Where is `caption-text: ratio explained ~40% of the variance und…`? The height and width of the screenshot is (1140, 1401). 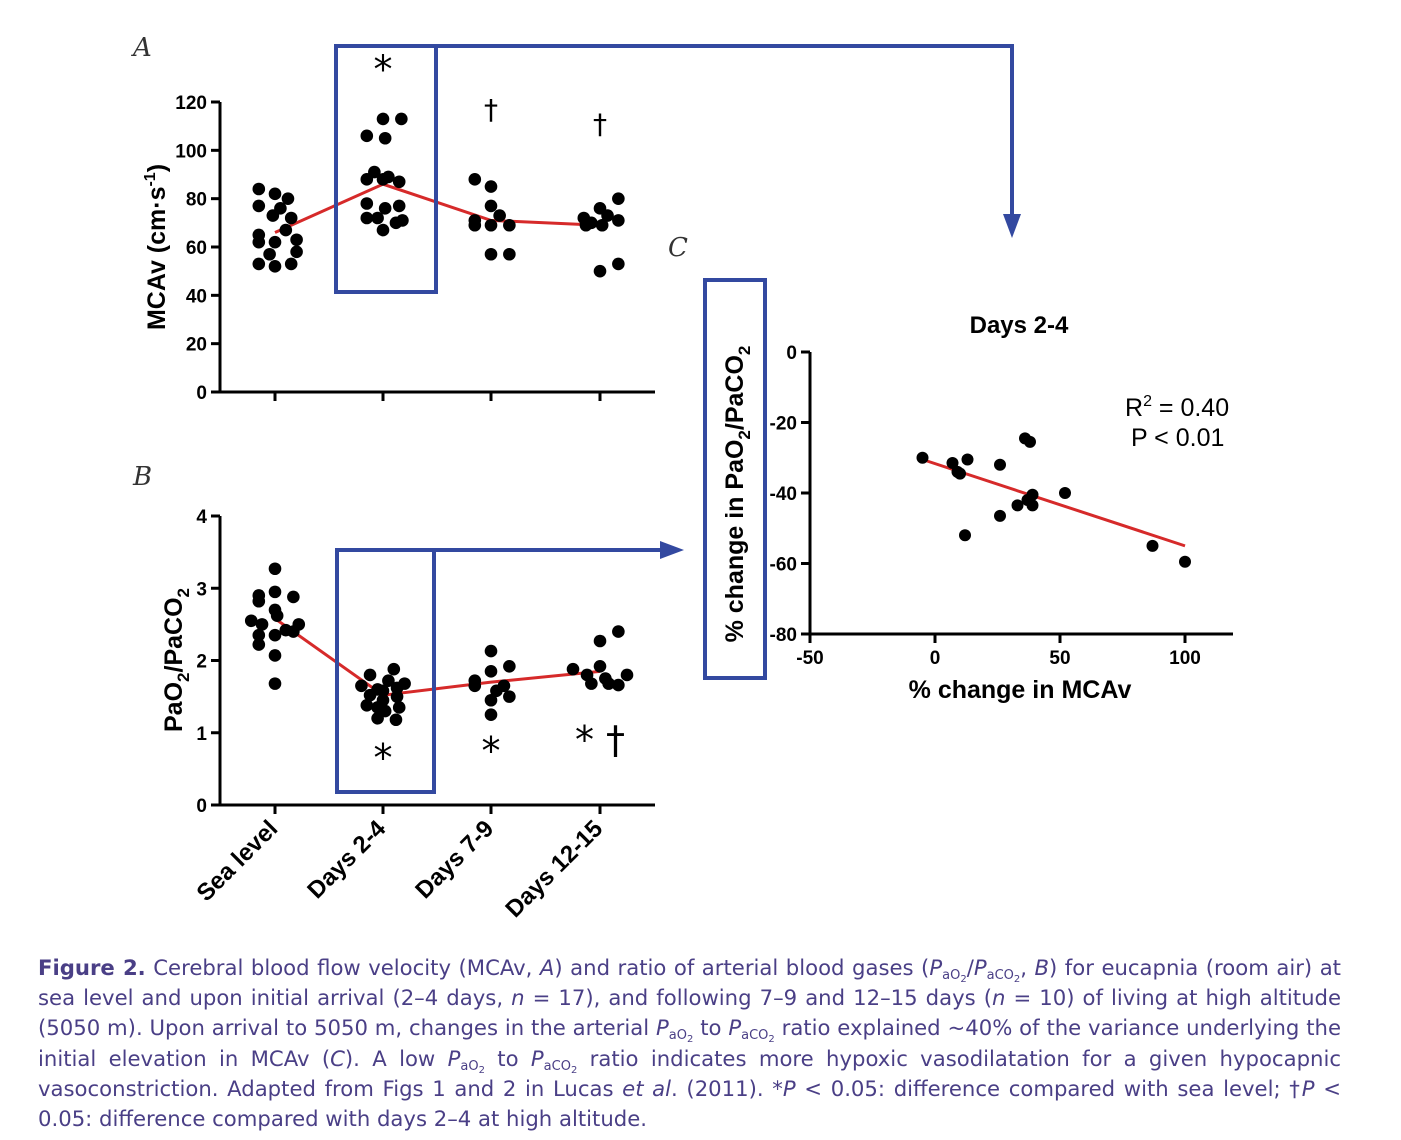 caption-text: ratio explained ~40% of the variance und… is located at coordinates (689, 1043).